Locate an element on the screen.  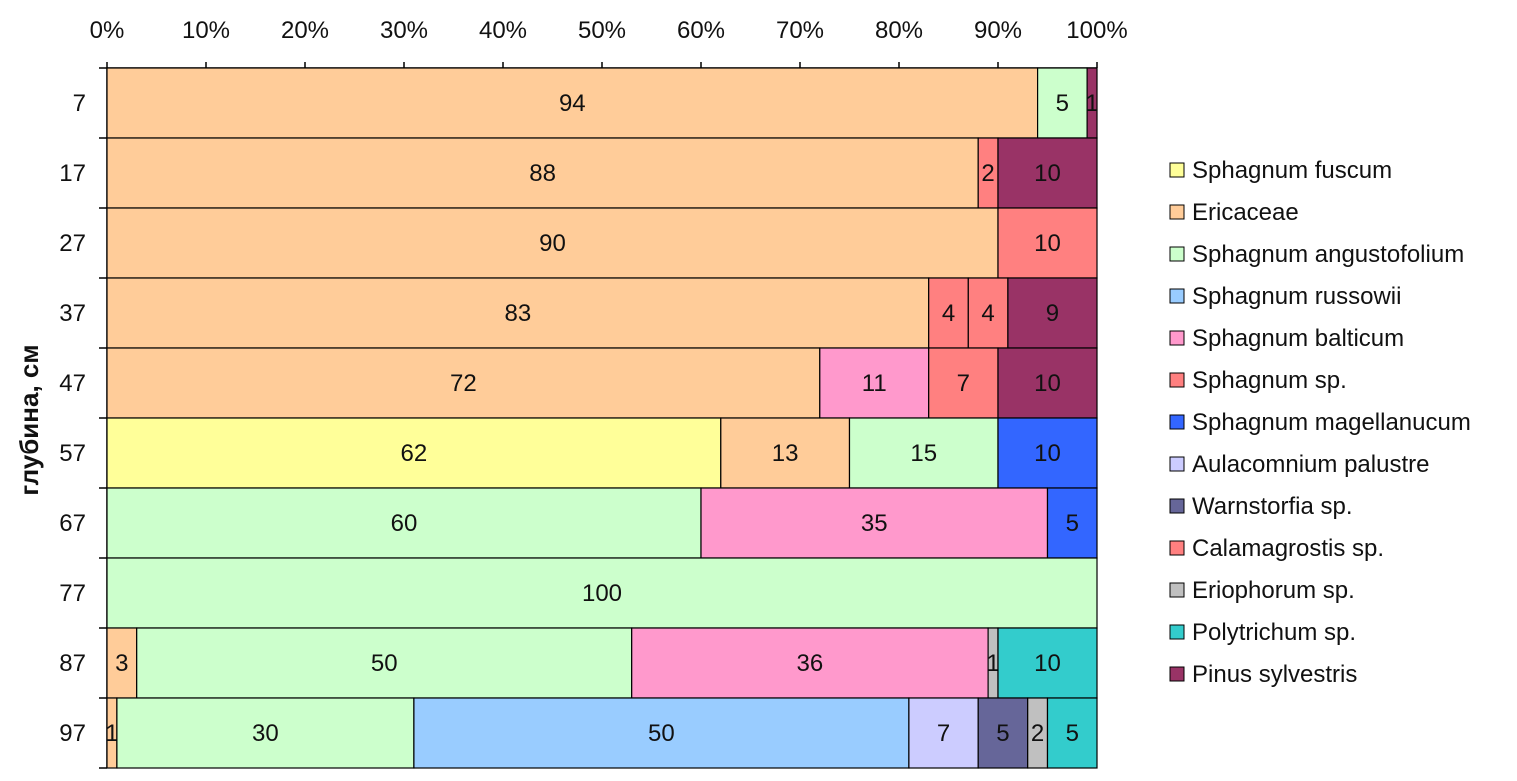
y-tick-label: 37 is located at coordinates (72, 313).